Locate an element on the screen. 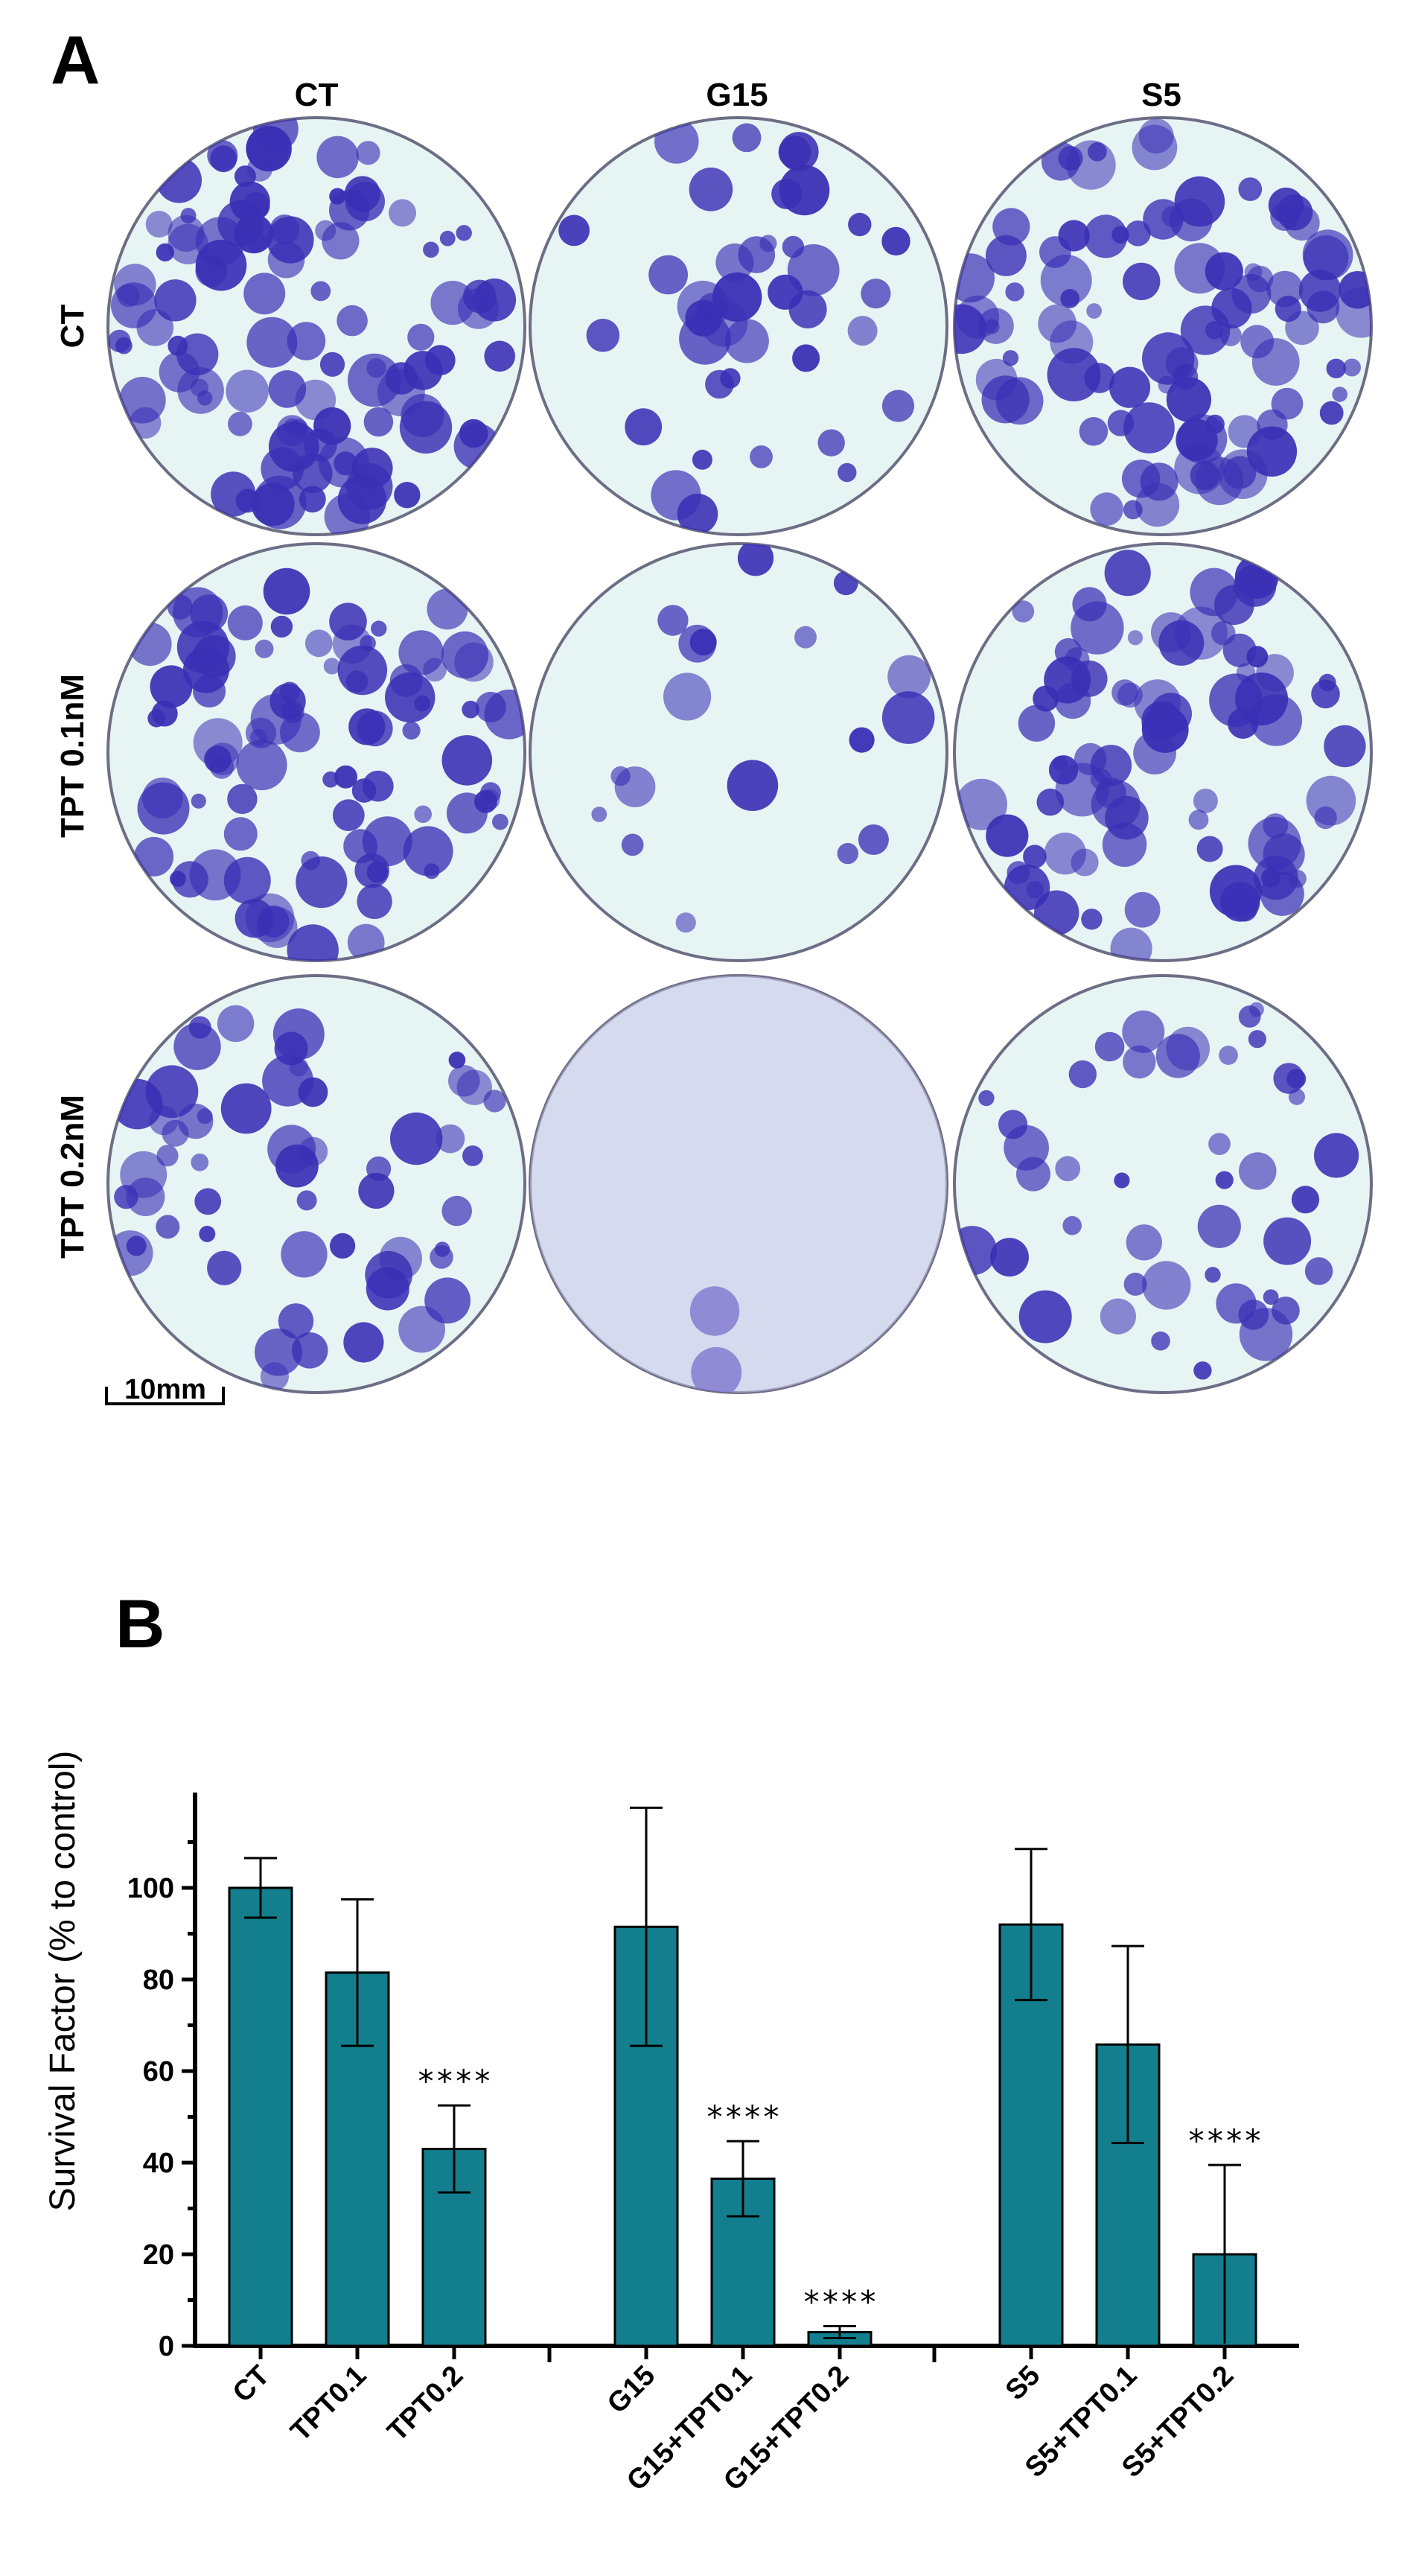  y-tick-label: 100 is located at coordinates (151, 1888).